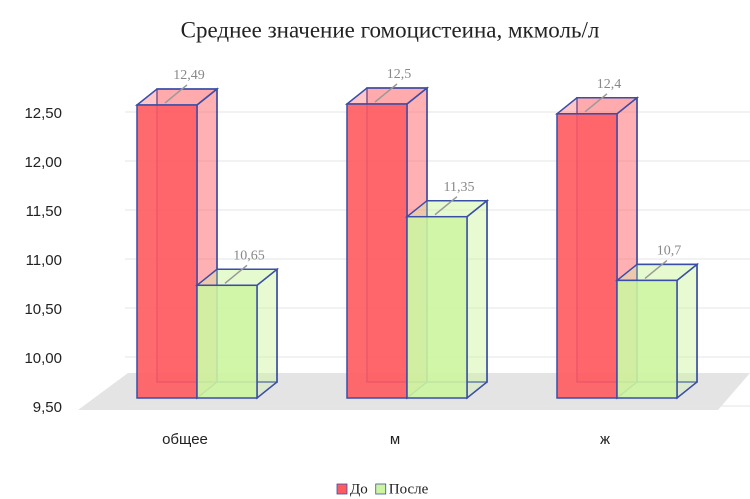 The image size is (750, 499). I want to click on value-label: 12,4, so click(609, 84).